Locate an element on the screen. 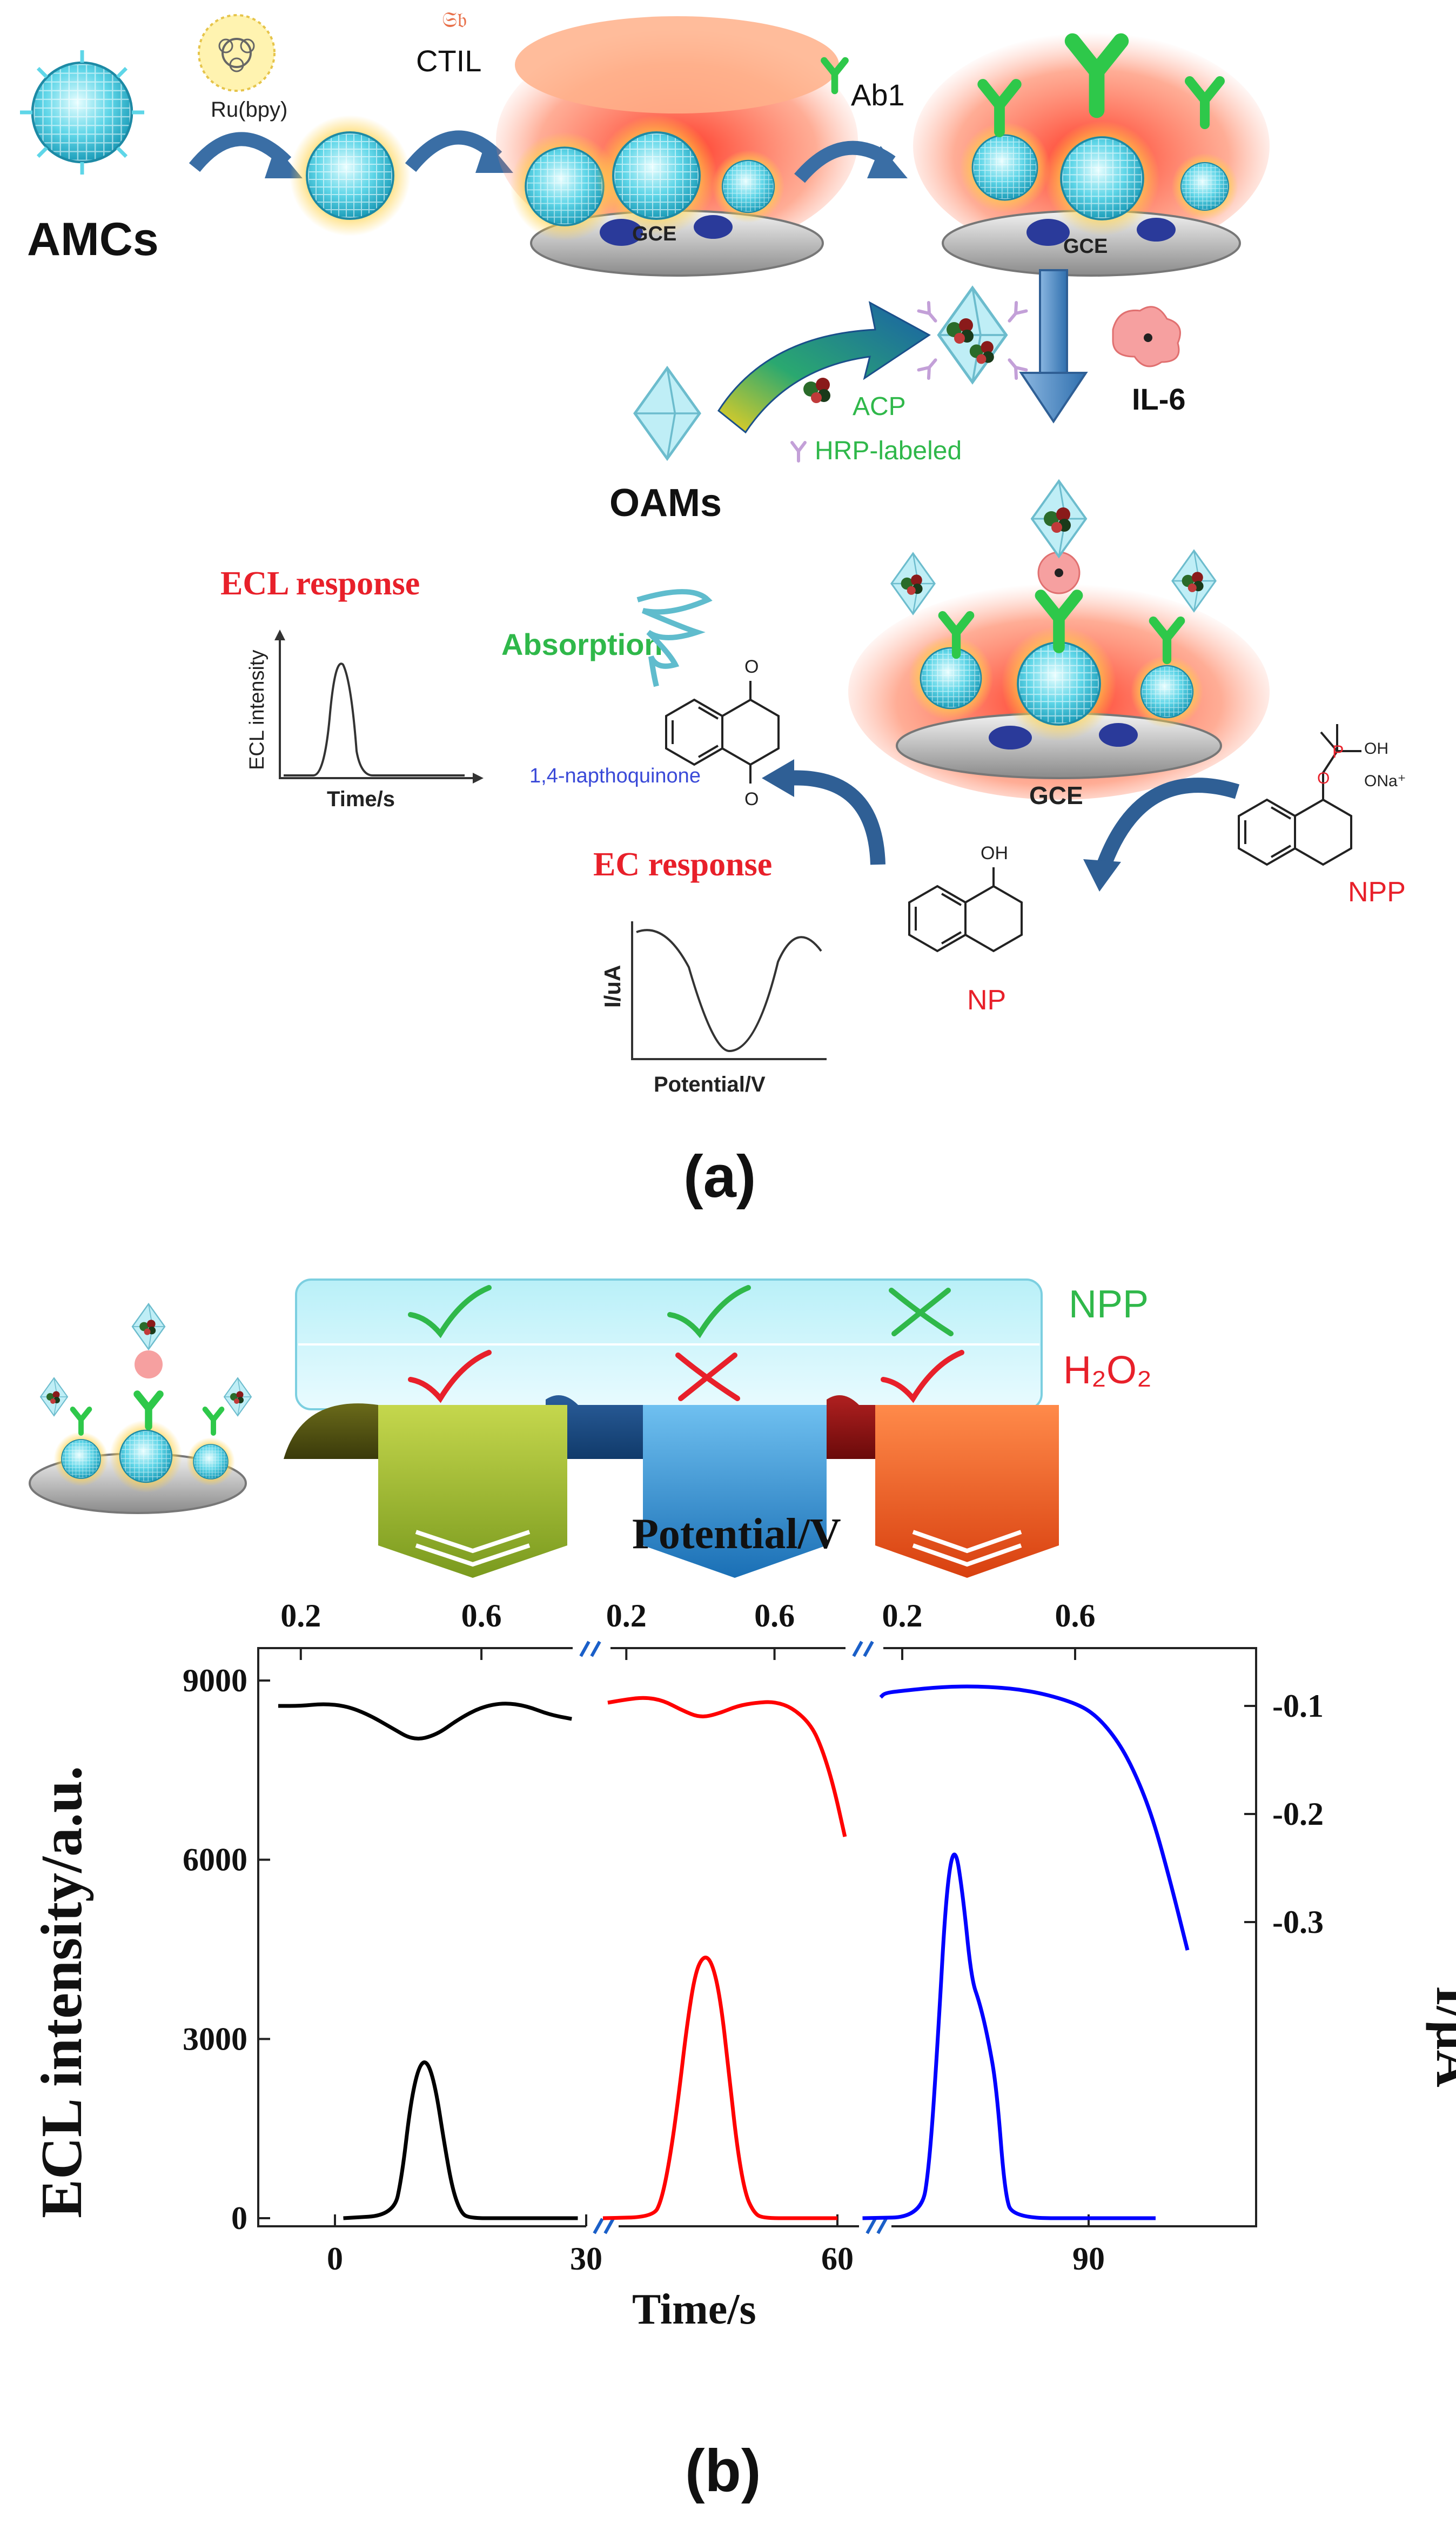 Image resolution: width=1456 pixels, height=2537 pixels. arrow-np-to-nq is located at coordinates (835, 817).